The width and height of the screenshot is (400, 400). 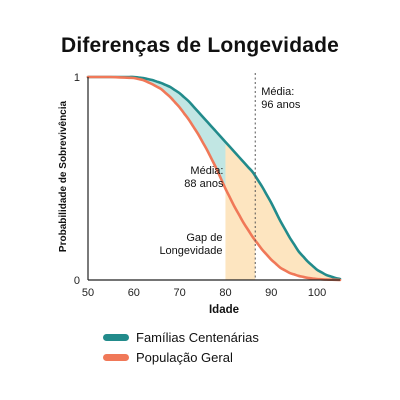 I want to click on y-axis-label: Probabilidade de Sobrevivência, so click(x=63, y=176).